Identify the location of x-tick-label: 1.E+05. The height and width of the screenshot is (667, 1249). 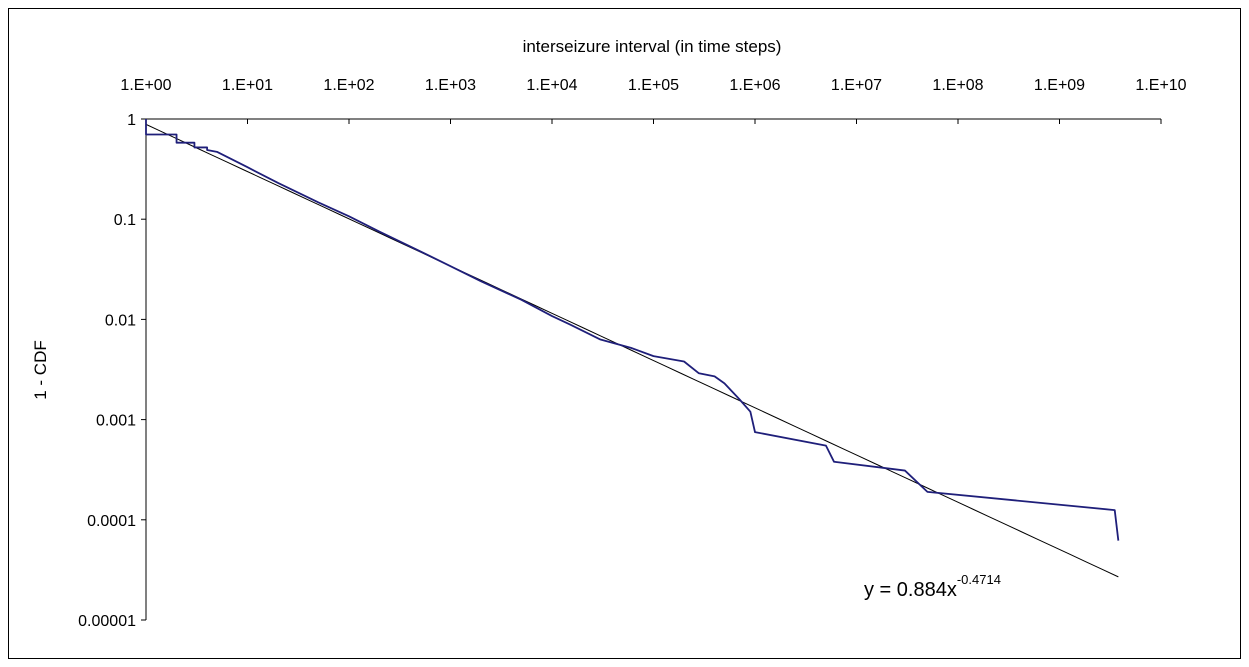
(653, 85).